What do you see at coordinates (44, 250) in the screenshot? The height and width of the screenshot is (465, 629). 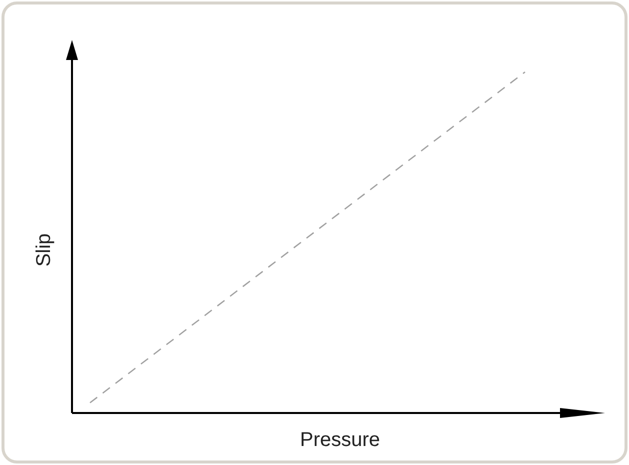 I see `y-axis-title: Slip` at bounding box center [44, 250].